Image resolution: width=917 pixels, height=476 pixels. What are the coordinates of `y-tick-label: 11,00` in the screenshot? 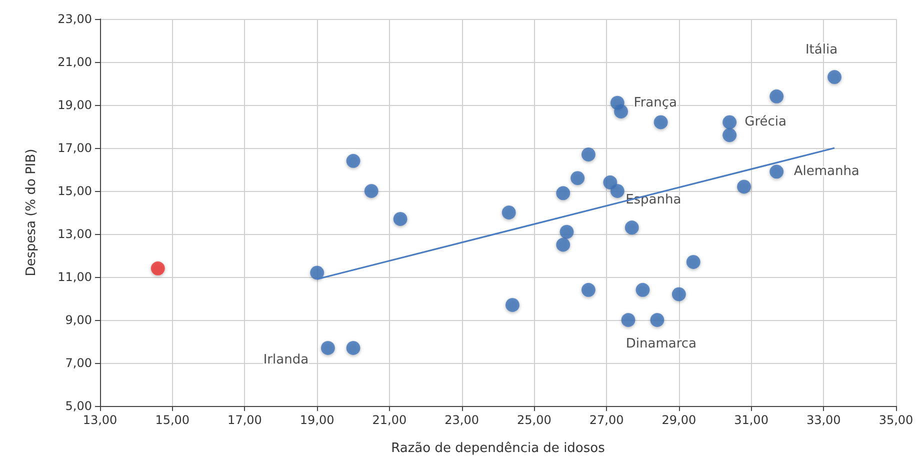 It's located at (75, 277).